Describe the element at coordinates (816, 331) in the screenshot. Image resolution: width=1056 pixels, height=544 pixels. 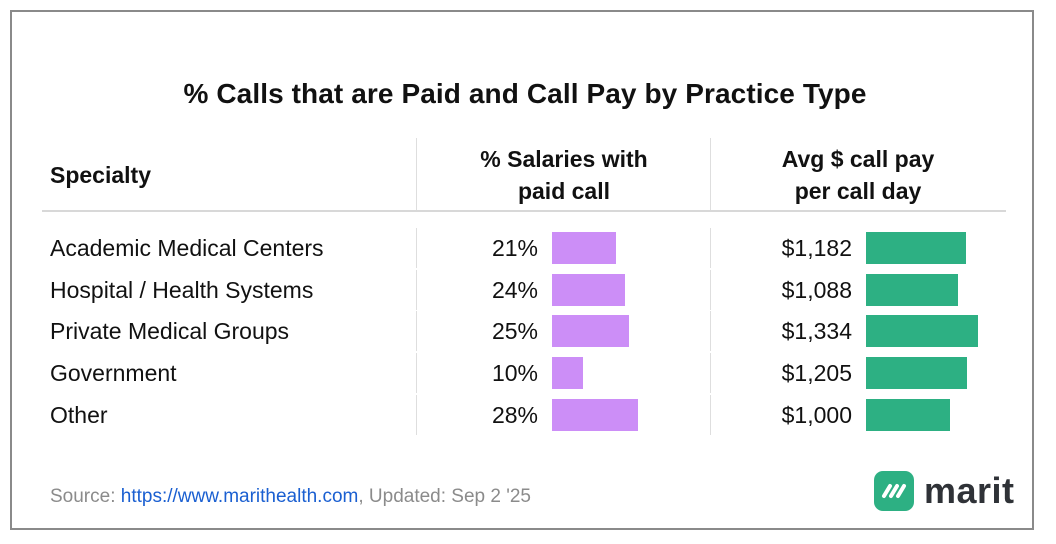
I see `row-pay-value: $1,334` at that location.